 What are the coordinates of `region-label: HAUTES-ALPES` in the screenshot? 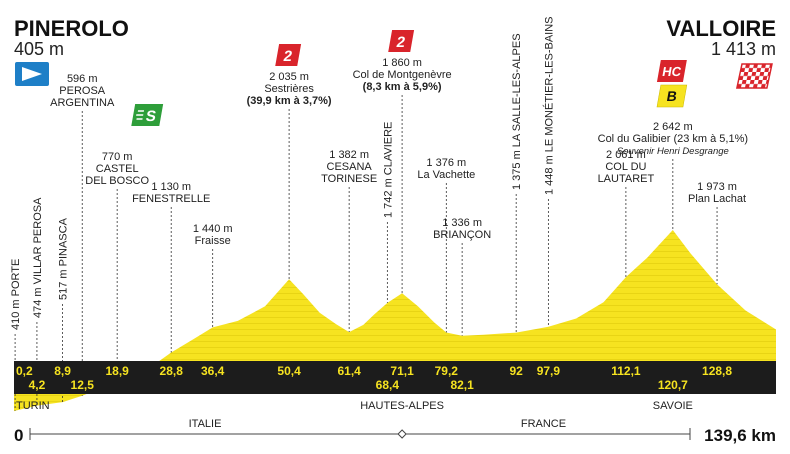 It's located at (402, 406).